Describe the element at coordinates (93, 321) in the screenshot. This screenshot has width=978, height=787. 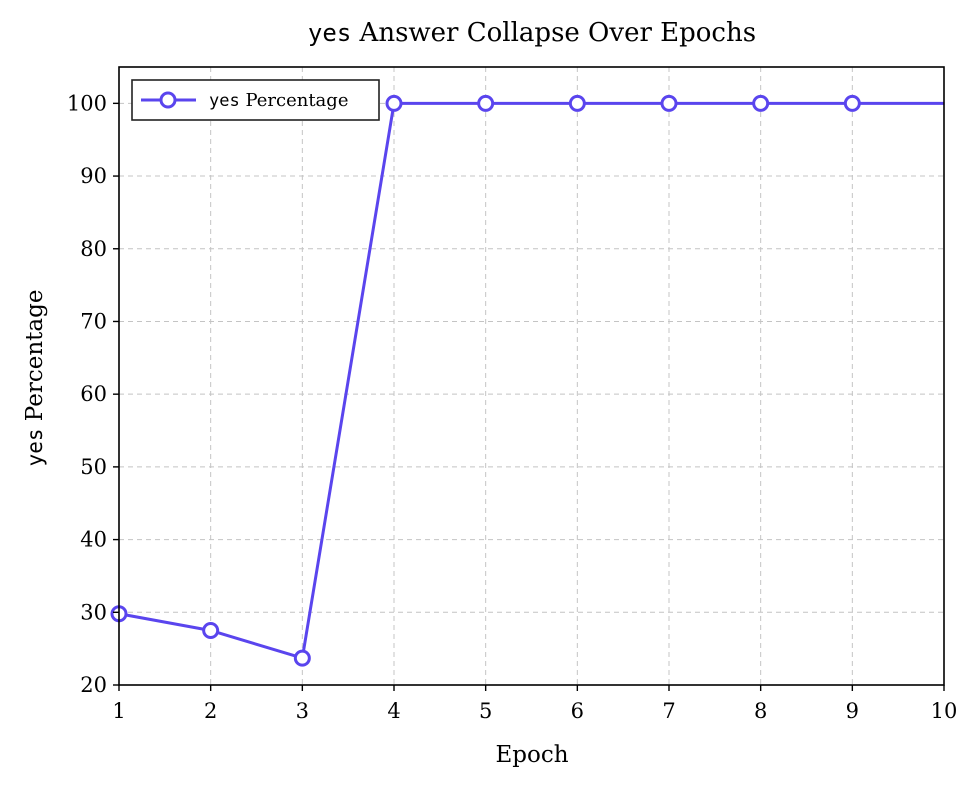
I see `y-tick-label: 70` at that location.